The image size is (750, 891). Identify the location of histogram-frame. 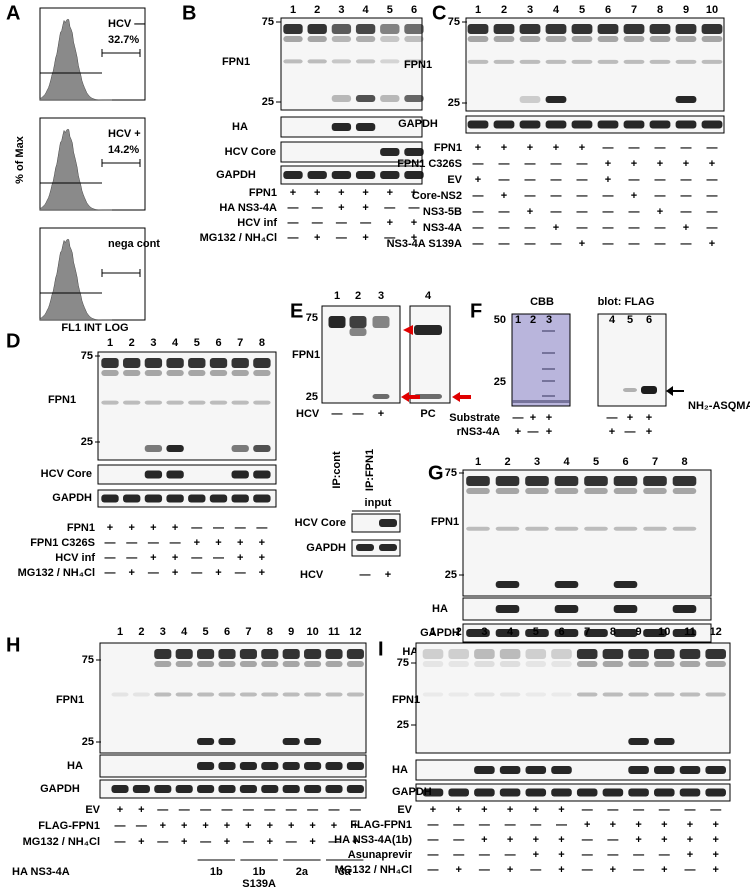
(92, 164).